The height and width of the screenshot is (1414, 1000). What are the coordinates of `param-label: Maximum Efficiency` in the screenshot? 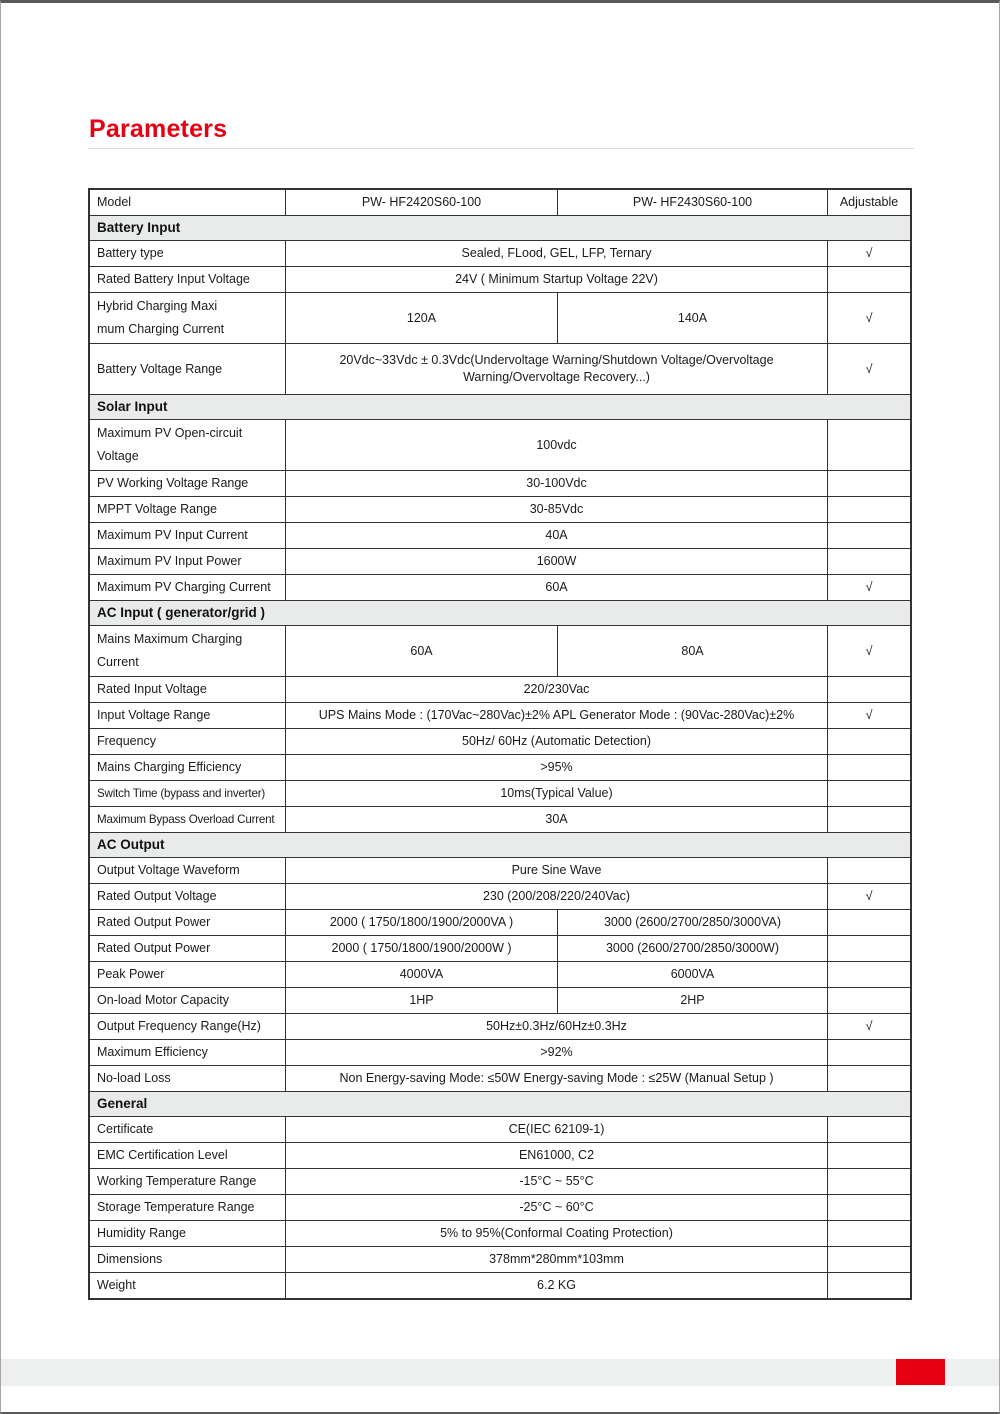 It's located at (188, 1052).